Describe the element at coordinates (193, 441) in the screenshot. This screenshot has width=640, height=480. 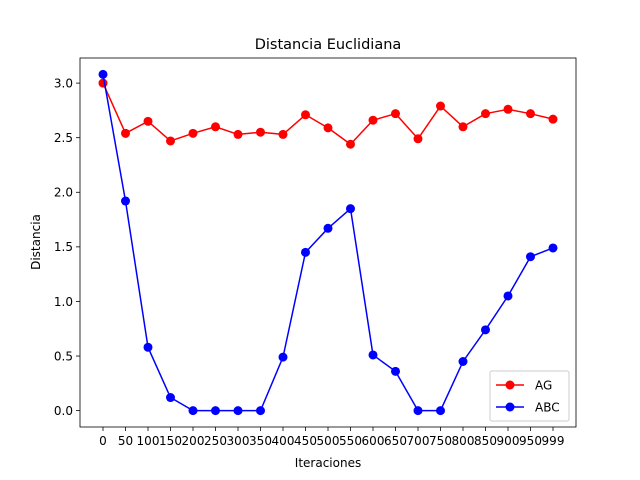
I see `x-tick-label: 200` at that location.